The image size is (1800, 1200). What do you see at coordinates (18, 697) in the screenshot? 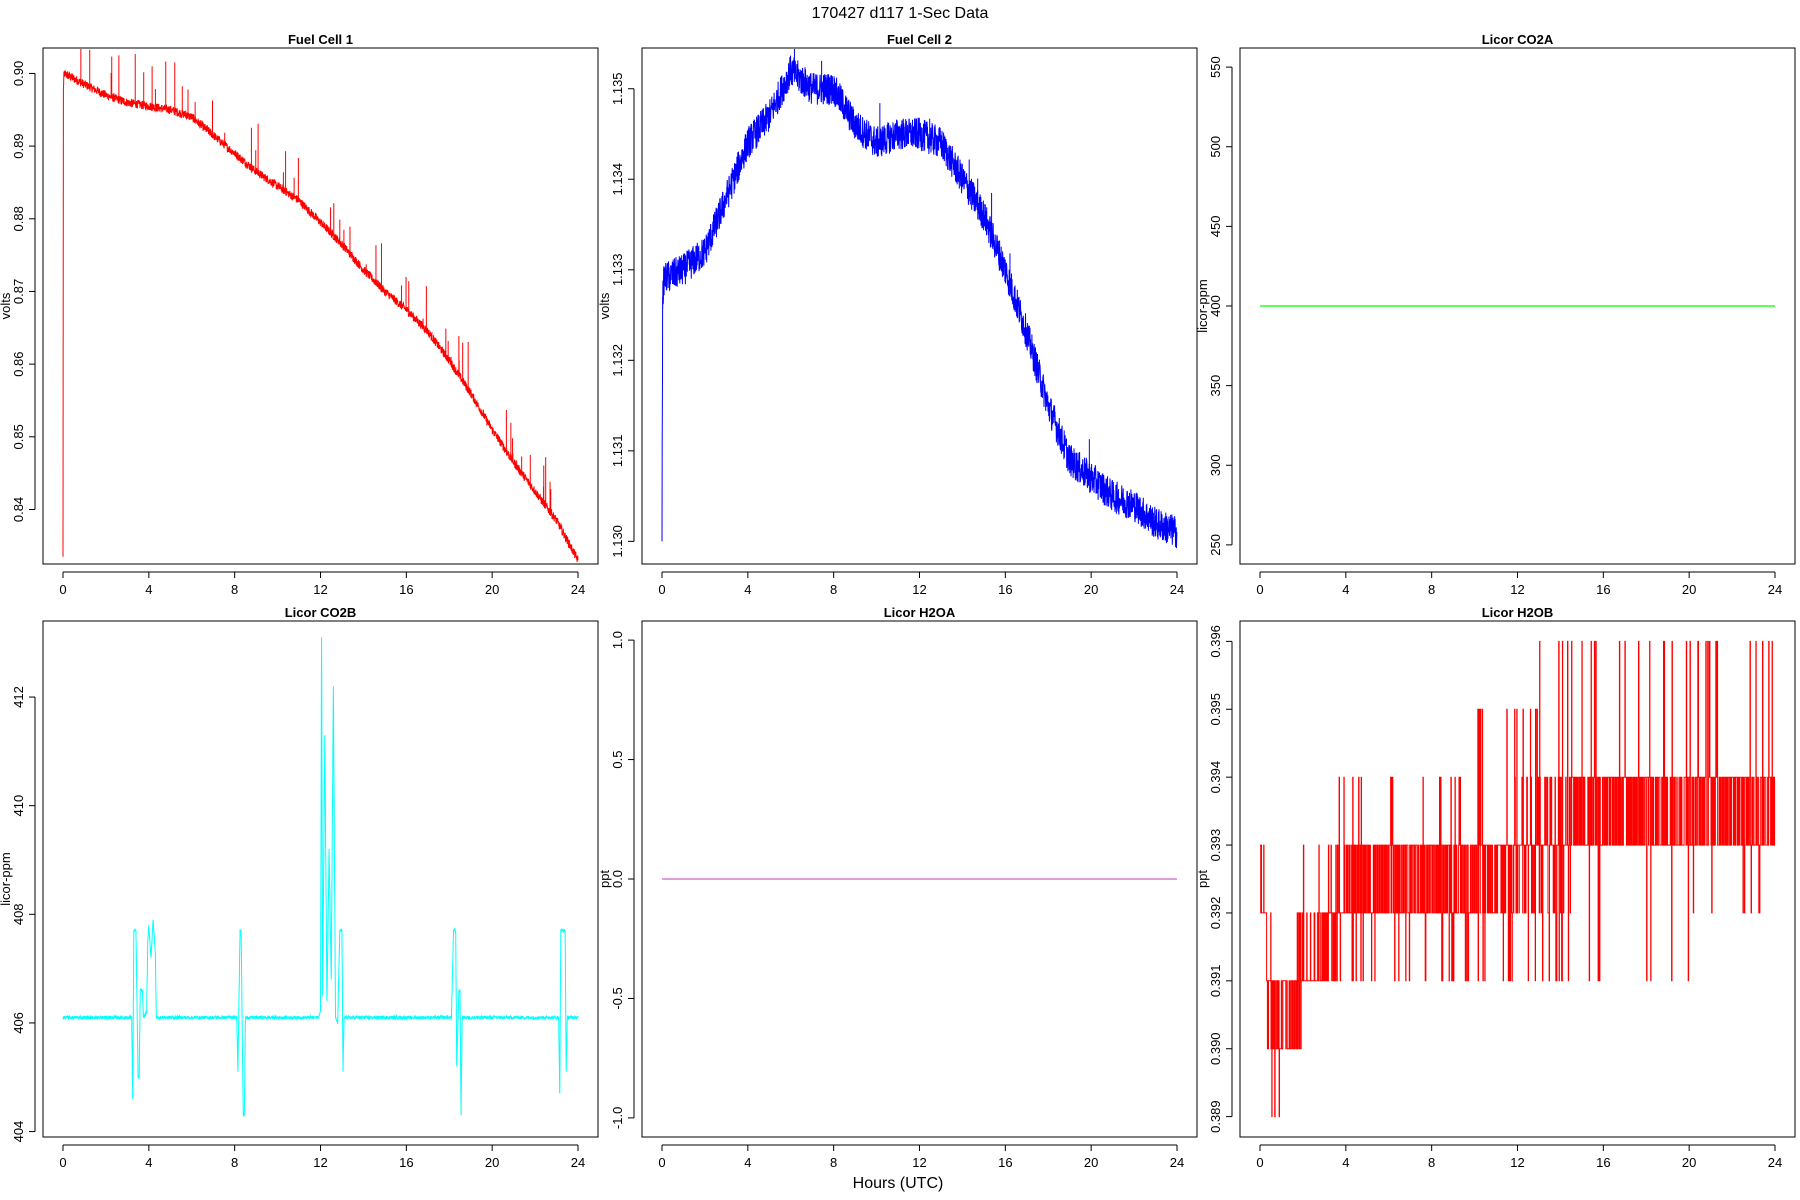
I see `y-tick-label: 412` at bounding box center [18, 697].